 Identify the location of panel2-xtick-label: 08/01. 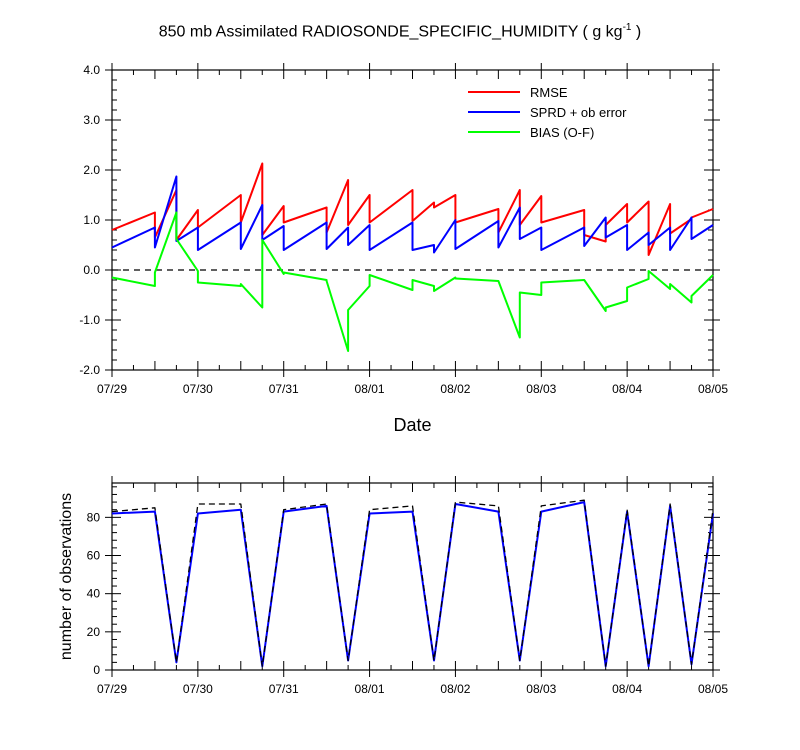
(370, 689).